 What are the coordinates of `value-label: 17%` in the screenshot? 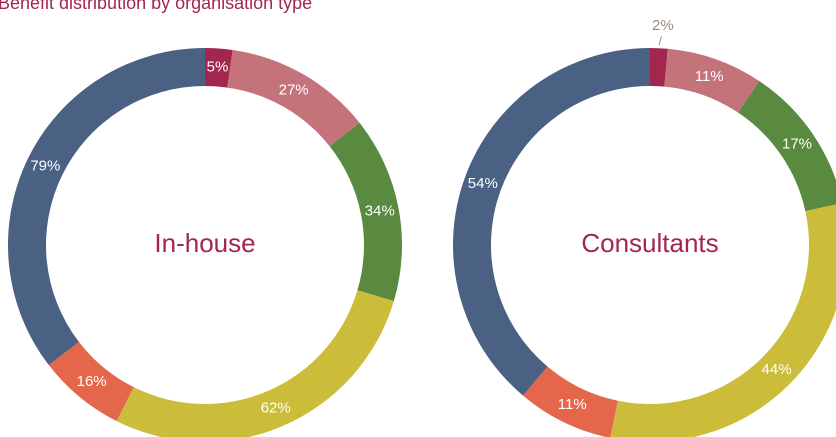 It's located at (797, 144).